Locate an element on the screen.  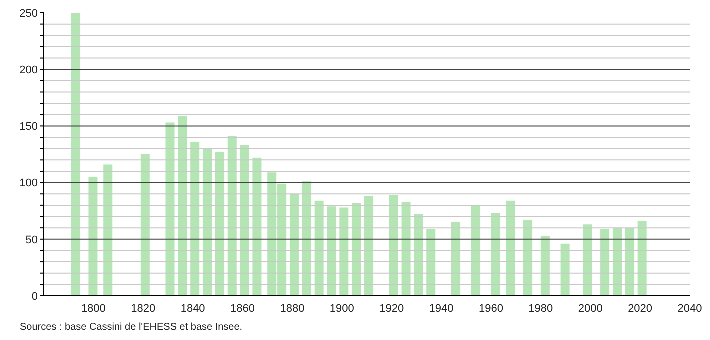
y-tick-label: 200 is located at coordinates (29, 70).